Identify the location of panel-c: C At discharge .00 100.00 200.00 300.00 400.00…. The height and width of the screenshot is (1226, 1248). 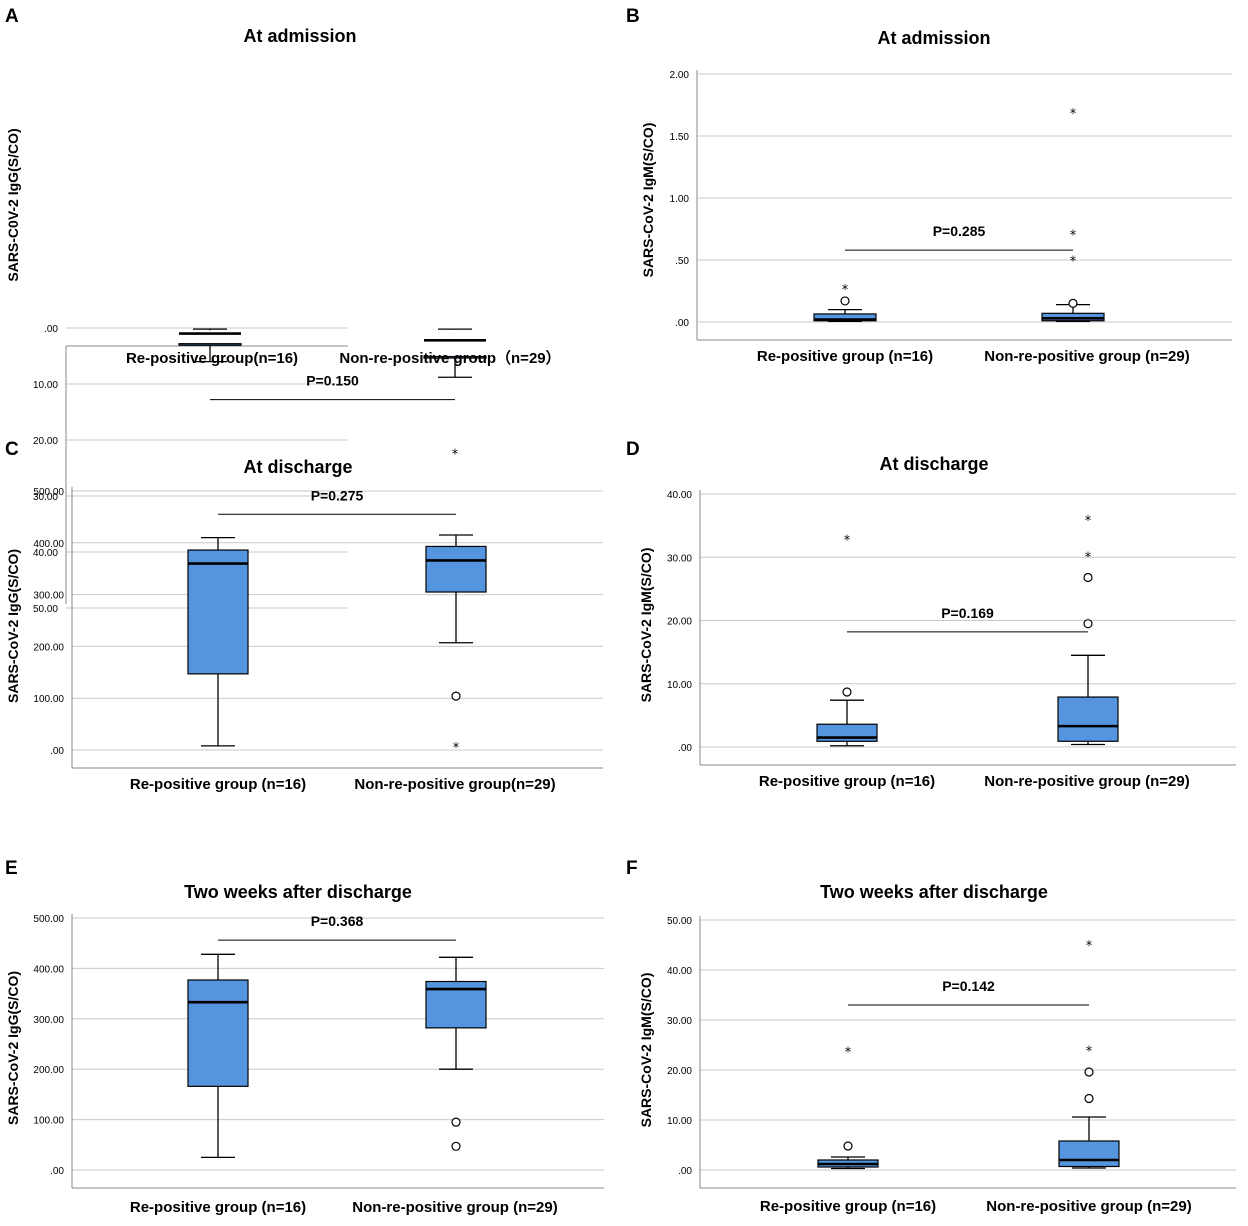
(304, 616).